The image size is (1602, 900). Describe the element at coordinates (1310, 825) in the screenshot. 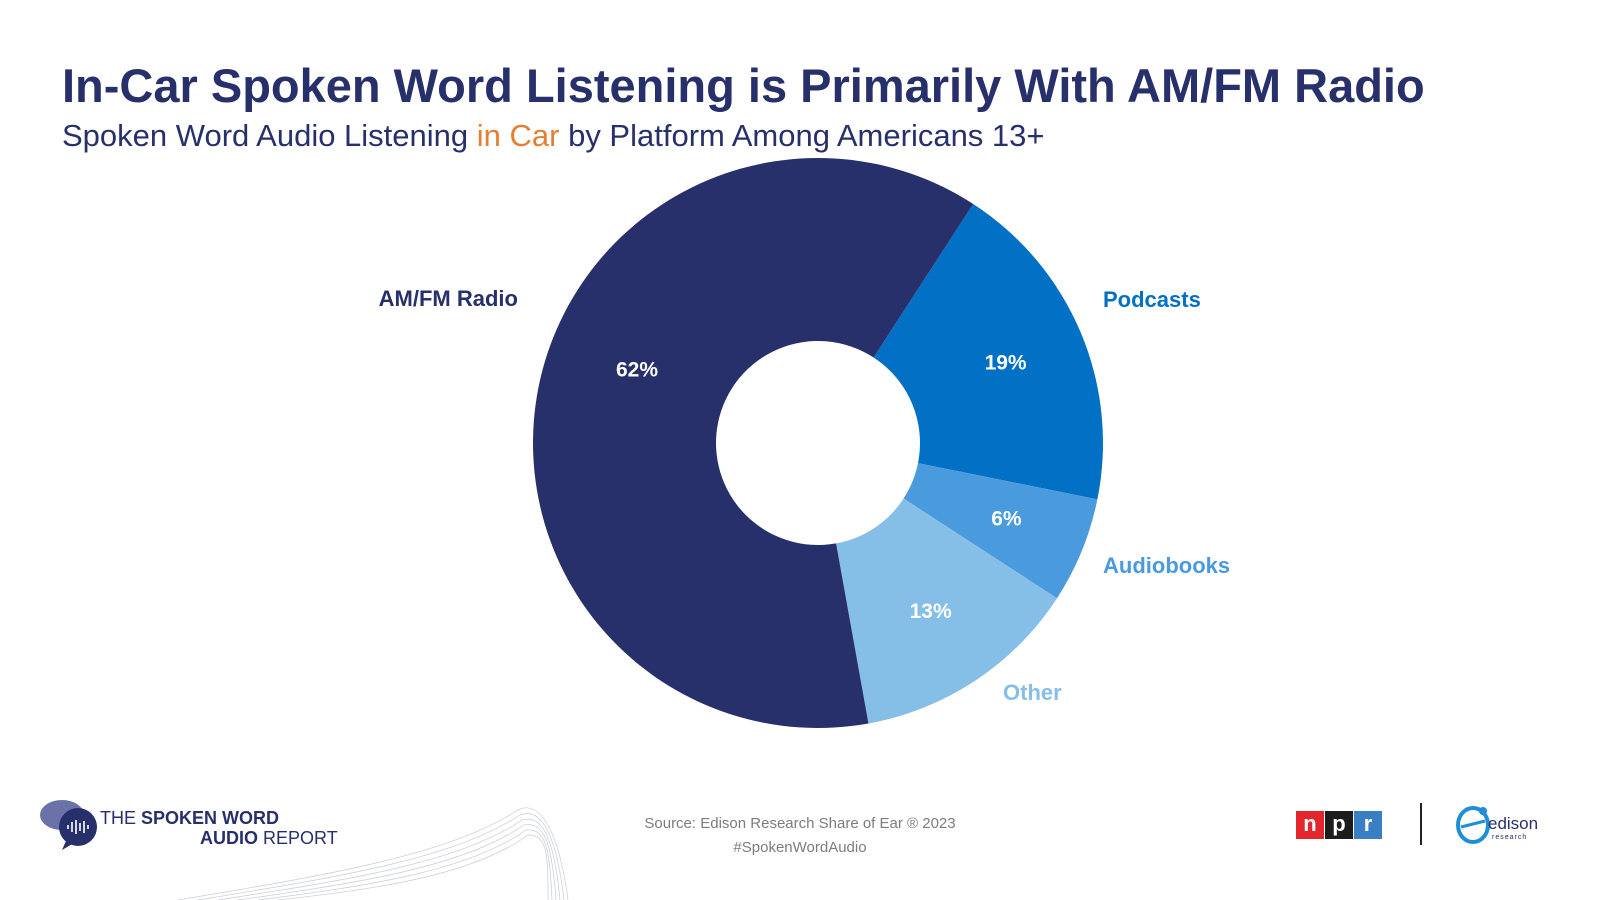

I see `npr-letter-n: n` at that location.